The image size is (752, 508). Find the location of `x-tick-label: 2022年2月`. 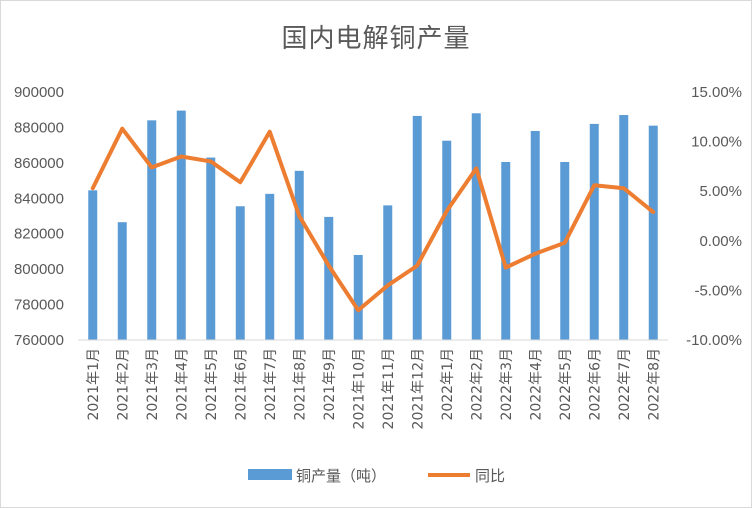

x-tick-label: 2022年2月 is located at coordinates (477, 384).